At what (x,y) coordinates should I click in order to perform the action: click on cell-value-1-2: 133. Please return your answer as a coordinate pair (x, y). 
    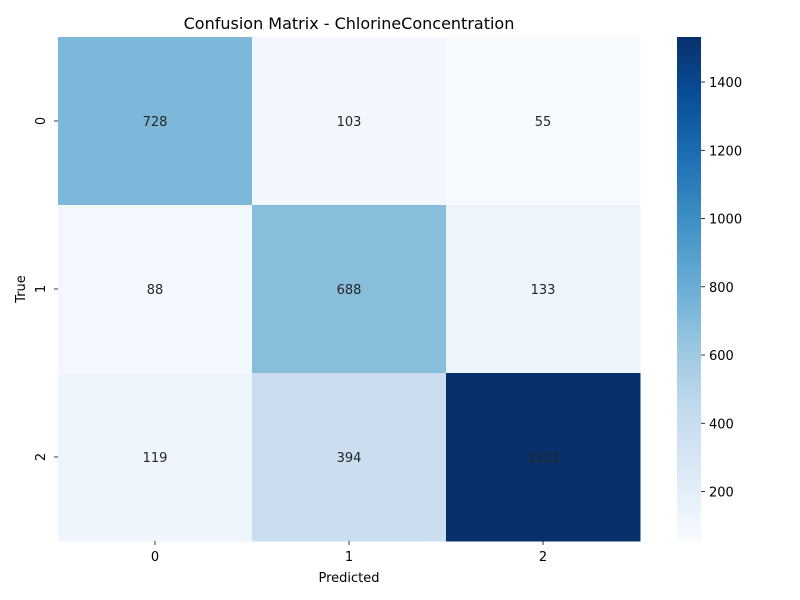
    Looking at the image, I should click on (543, 290).